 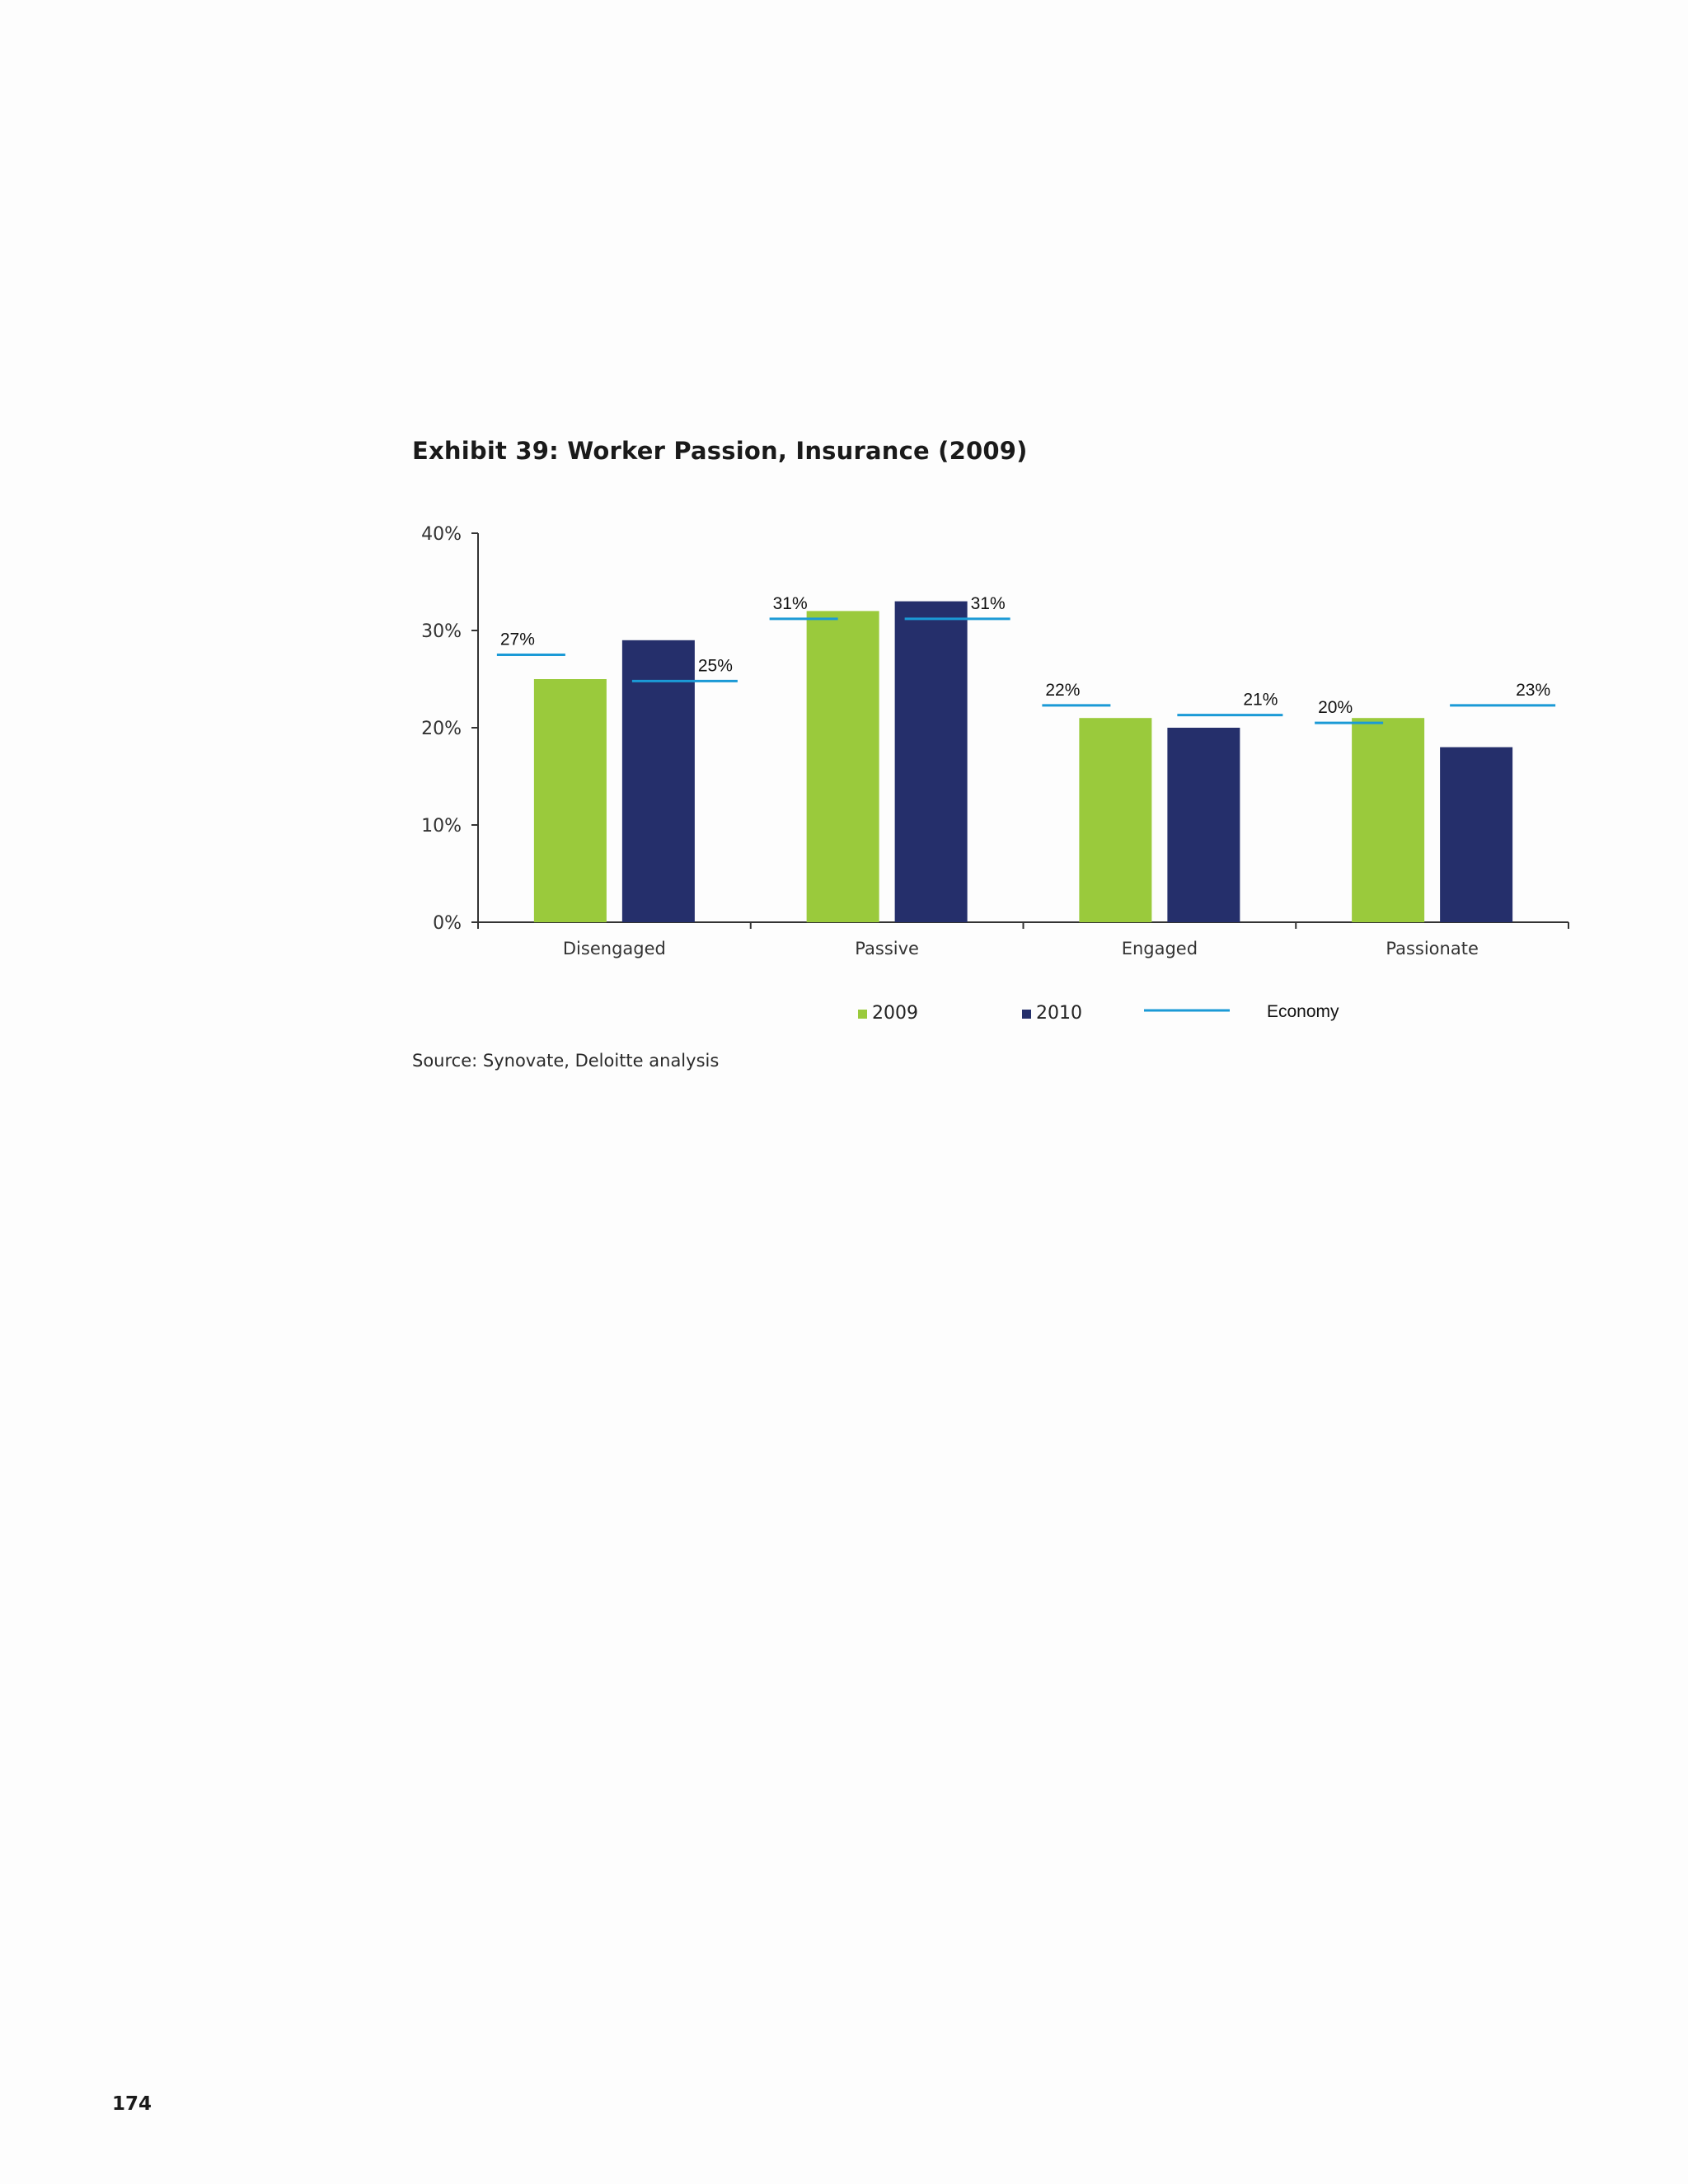 What do you see at coordinates (887, 948) in the screenshot?
I see `x-category-label: Passive` at bounding box center [887, 948].